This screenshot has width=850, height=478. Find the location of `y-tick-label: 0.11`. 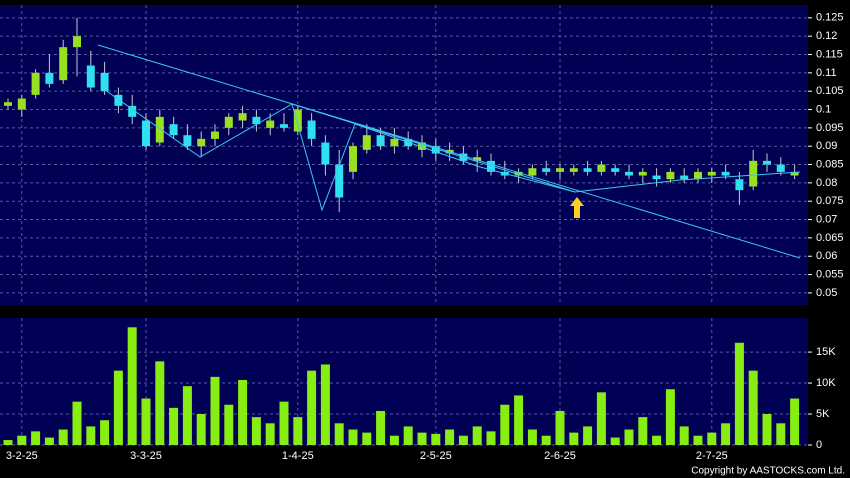

y-tick-label: 0.11 is located at coordinates (826, 73).